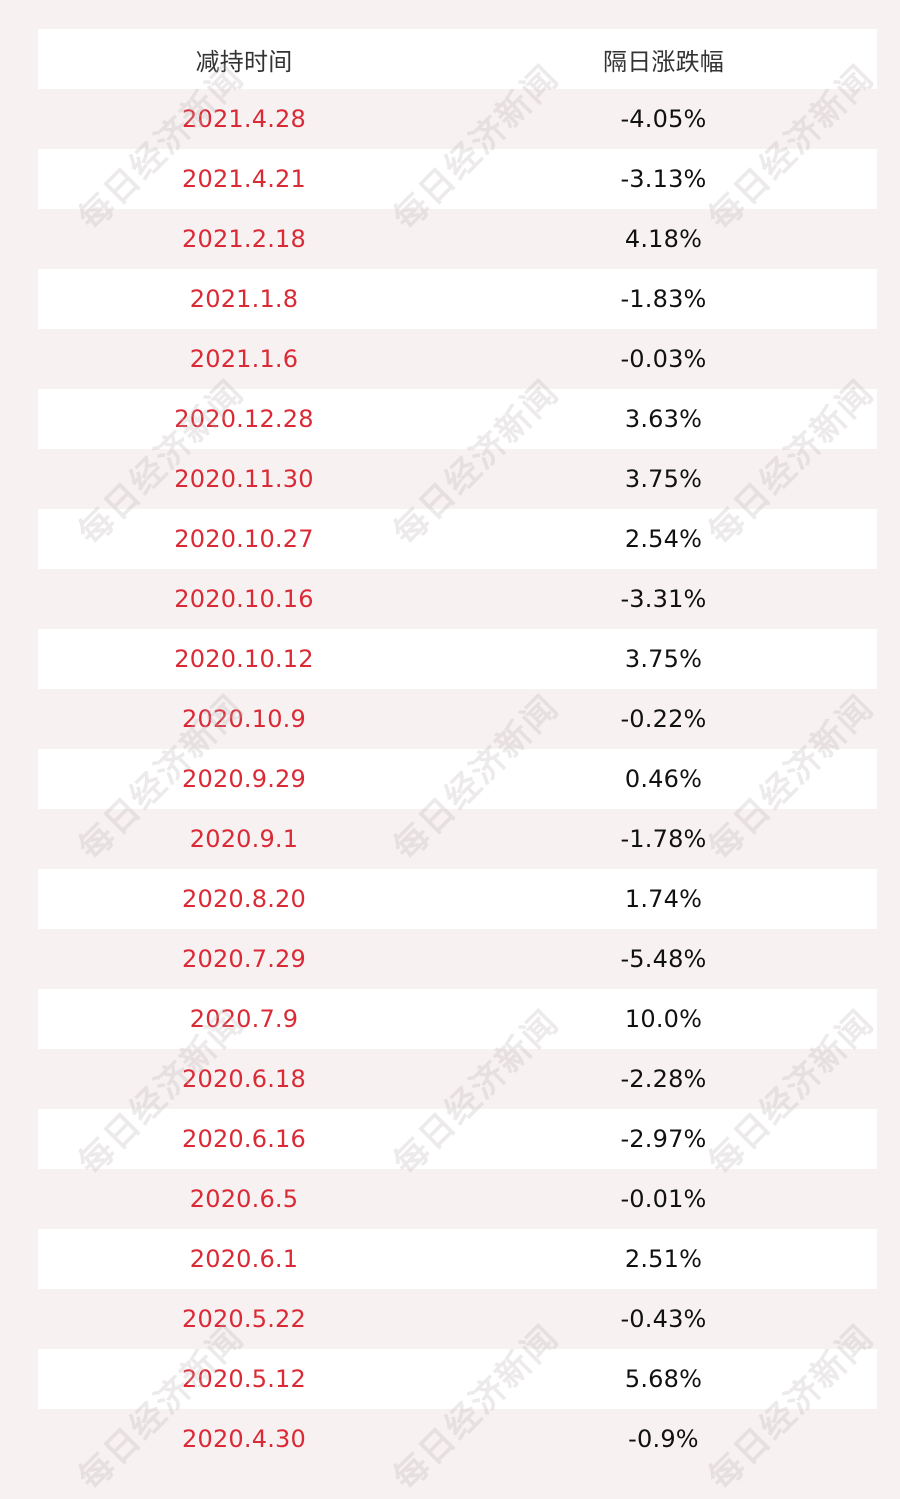 Image resolution: width=900 pixels, height=1499 pixels. Describe the element at coordinates (663, 779) in the screenshot. I see `next-day-change-cell: 0.46%` at that location.